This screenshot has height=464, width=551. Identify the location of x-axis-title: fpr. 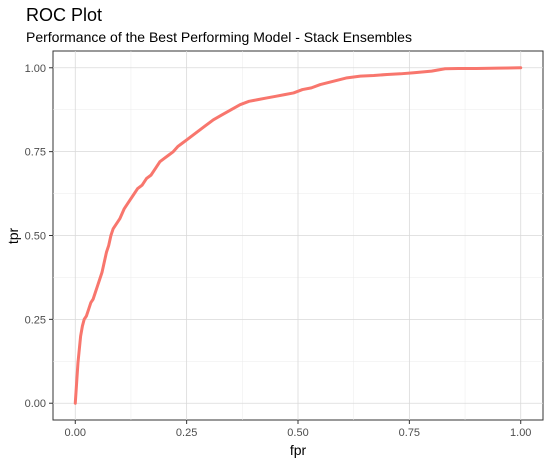
(298, 450).